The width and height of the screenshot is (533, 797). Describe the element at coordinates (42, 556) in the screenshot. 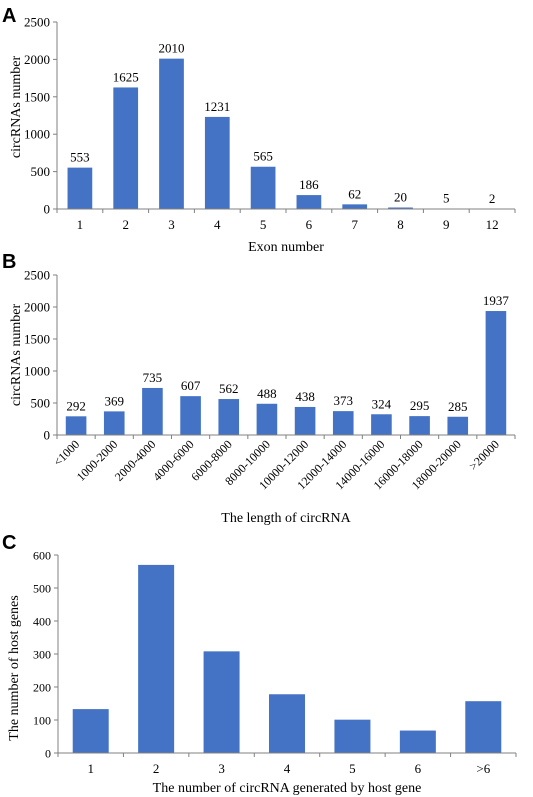

I see `panel-c-y-tick-label: 600` at that location.